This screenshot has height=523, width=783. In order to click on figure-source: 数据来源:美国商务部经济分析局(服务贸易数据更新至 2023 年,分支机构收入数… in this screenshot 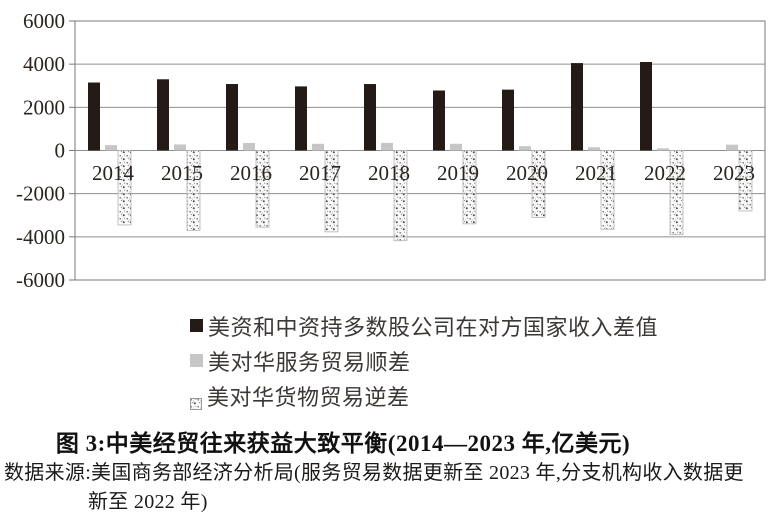, I will do `click(393, 488)`.